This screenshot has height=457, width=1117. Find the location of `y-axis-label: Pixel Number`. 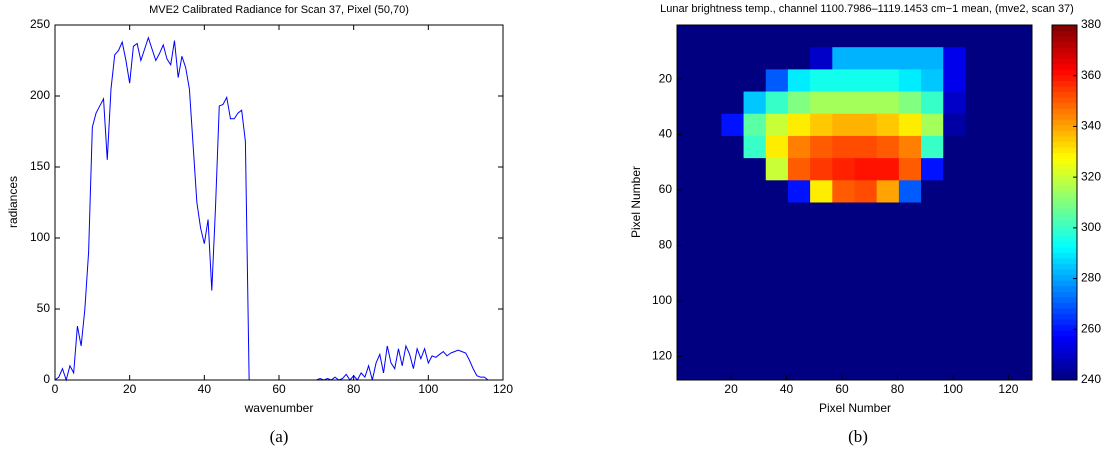

y-axis-label: Pixel Number is located at coordinates (636, 202).